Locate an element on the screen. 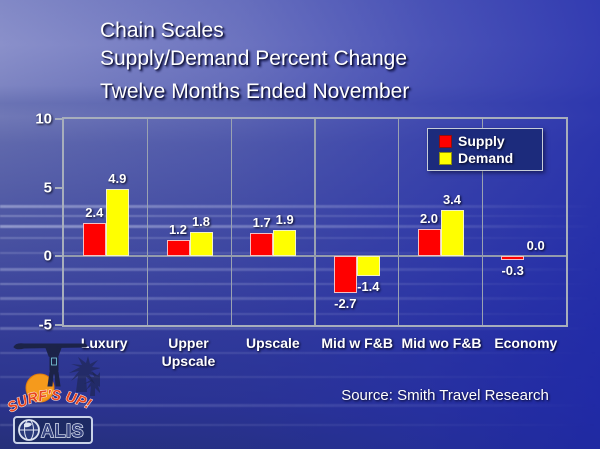 The image size is (600, 449). value-label: -0.3 is located at coordinates (512, 271).